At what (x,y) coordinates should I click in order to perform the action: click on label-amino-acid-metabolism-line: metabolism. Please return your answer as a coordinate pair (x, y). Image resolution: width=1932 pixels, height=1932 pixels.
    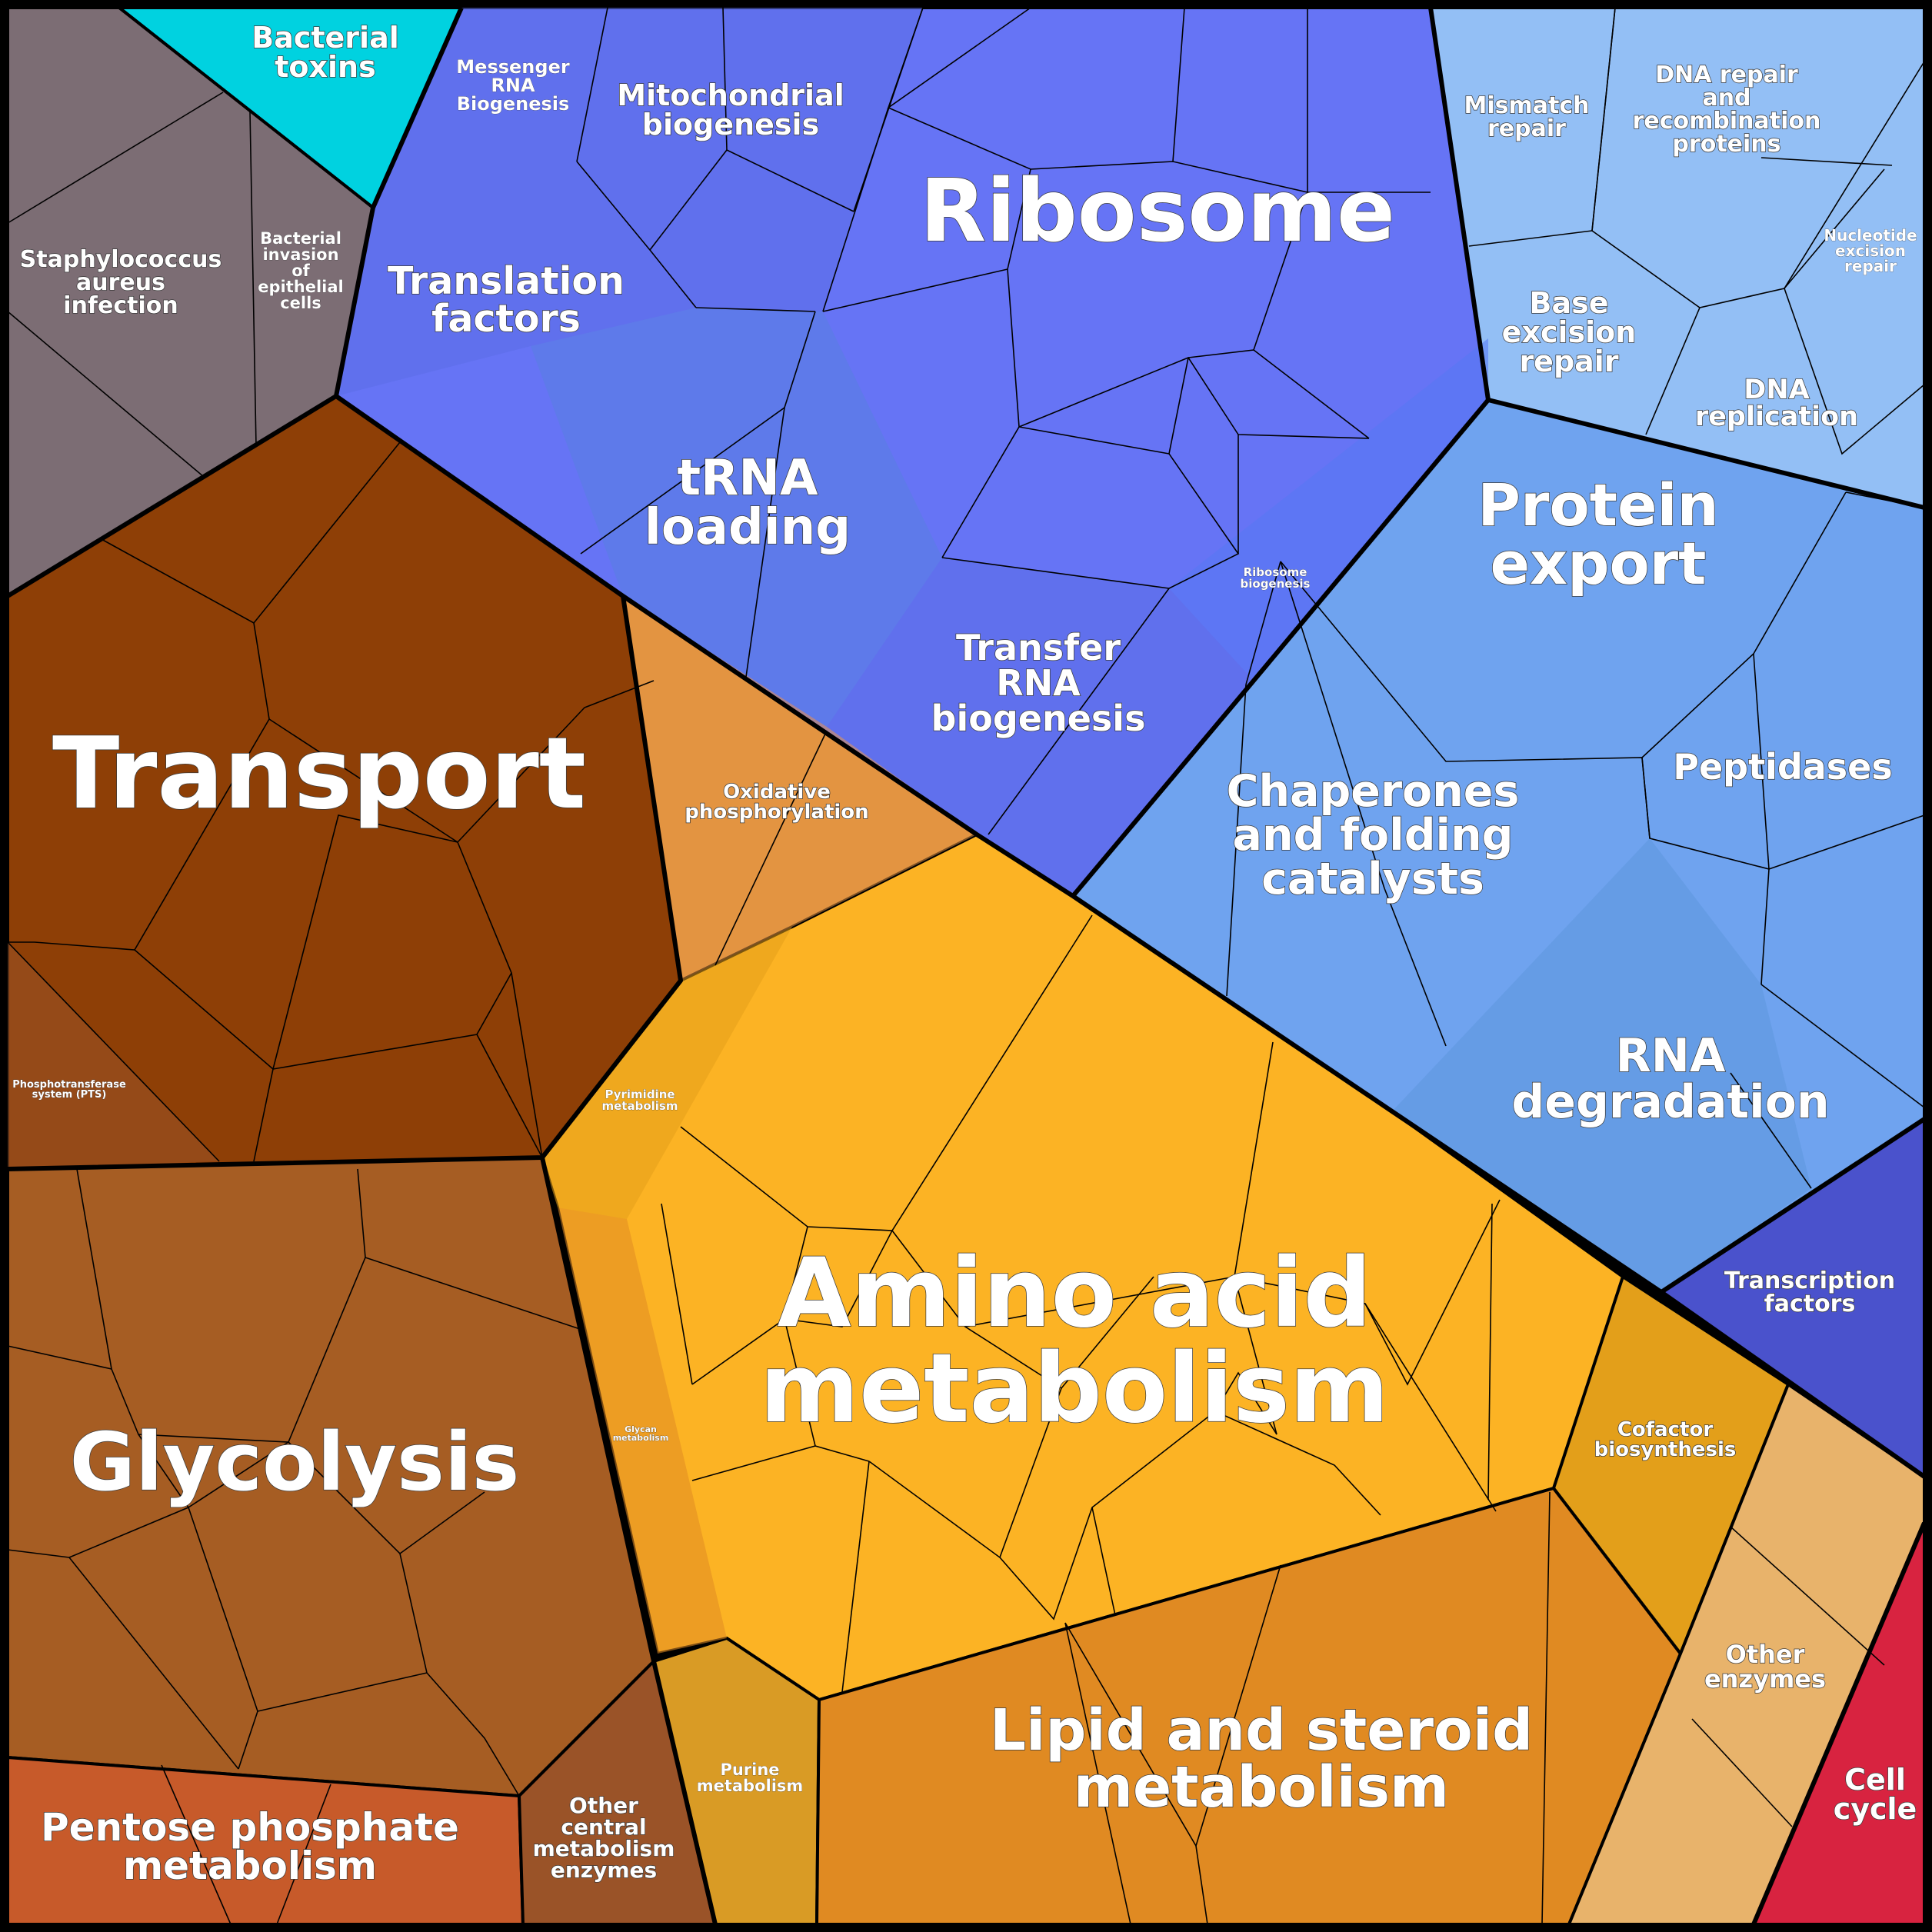
    Looking at the image, I should click on (1074, 1389).